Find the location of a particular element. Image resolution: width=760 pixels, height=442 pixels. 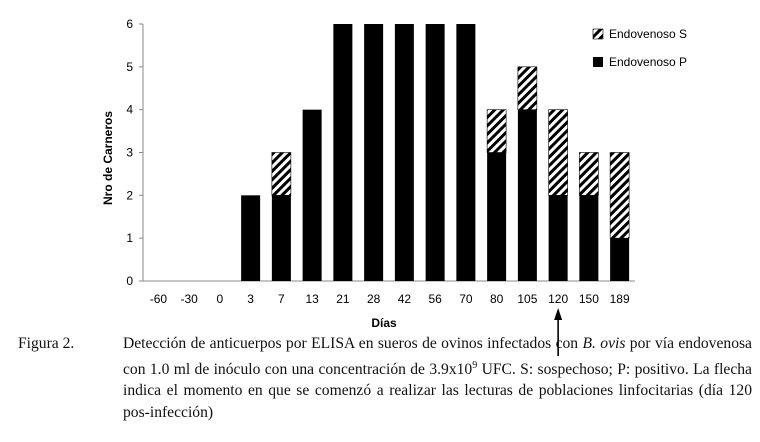

x-tick-label: 42 is located at coordinates (405, 299).